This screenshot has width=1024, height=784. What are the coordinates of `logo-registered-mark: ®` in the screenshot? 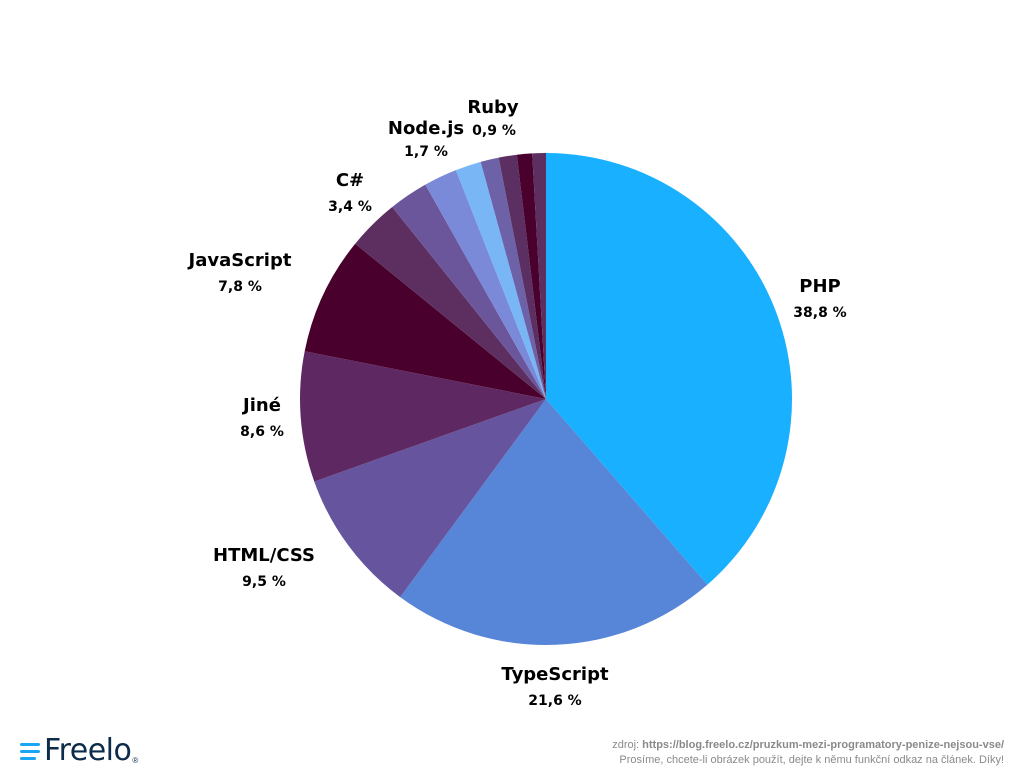 It's located at (135, 760).